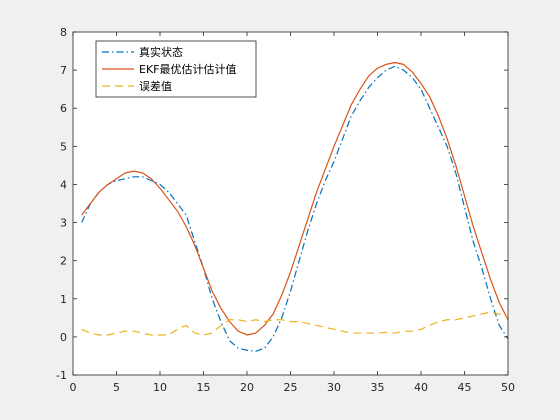 Image resolution: width=560 pixels, height=420 pixels. I want to click on x-tick-label: 10, so click(160, 387).